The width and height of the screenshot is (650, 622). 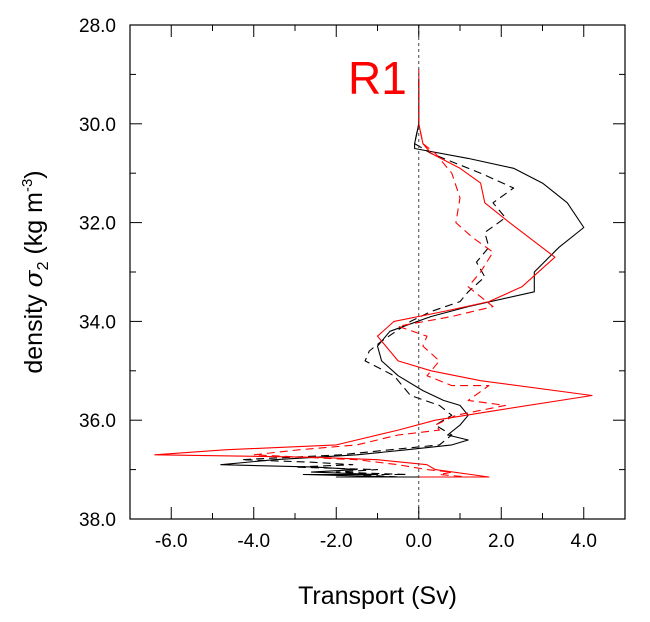 I want to click on y-axis-label-subscript: 2, so click(x=43, y=265).